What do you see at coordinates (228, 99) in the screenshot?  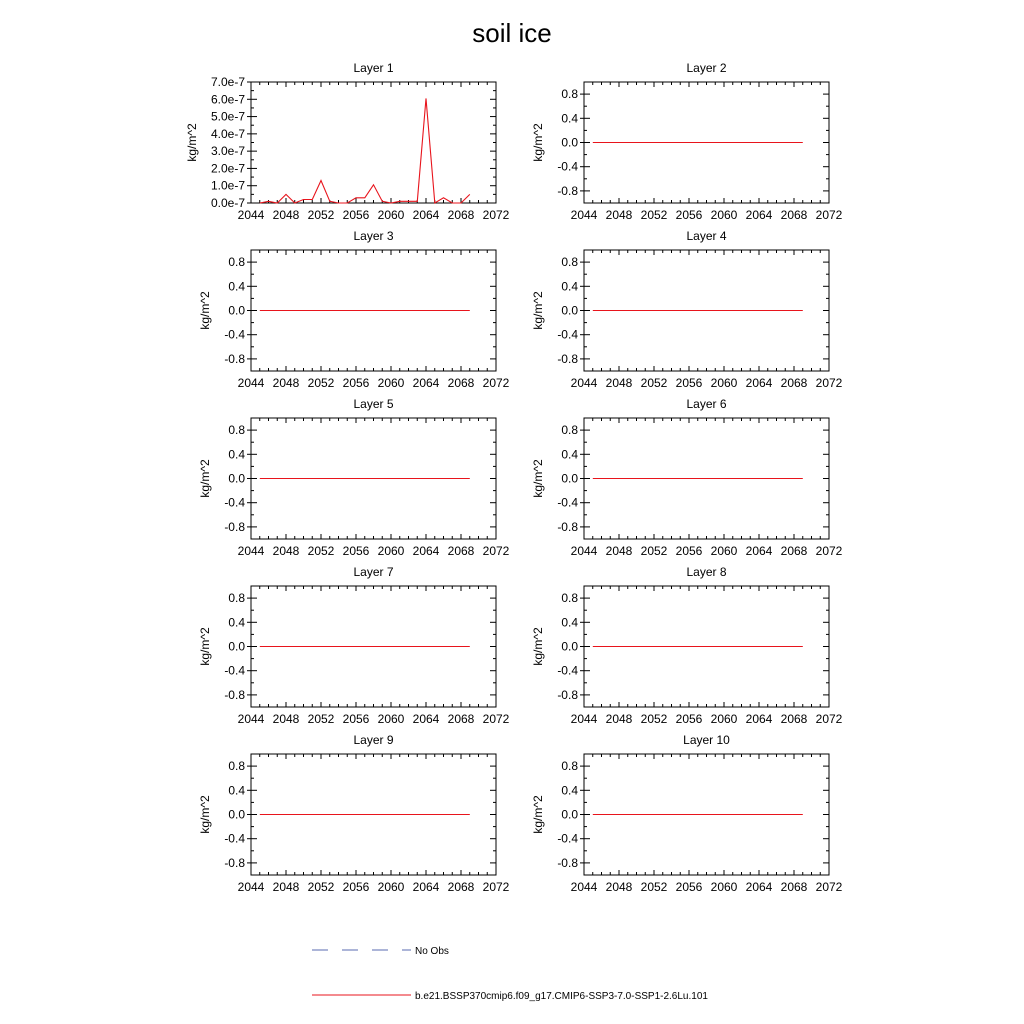 I see `y-tick-label: 6.0e-7` at bounding box center [228, 99].